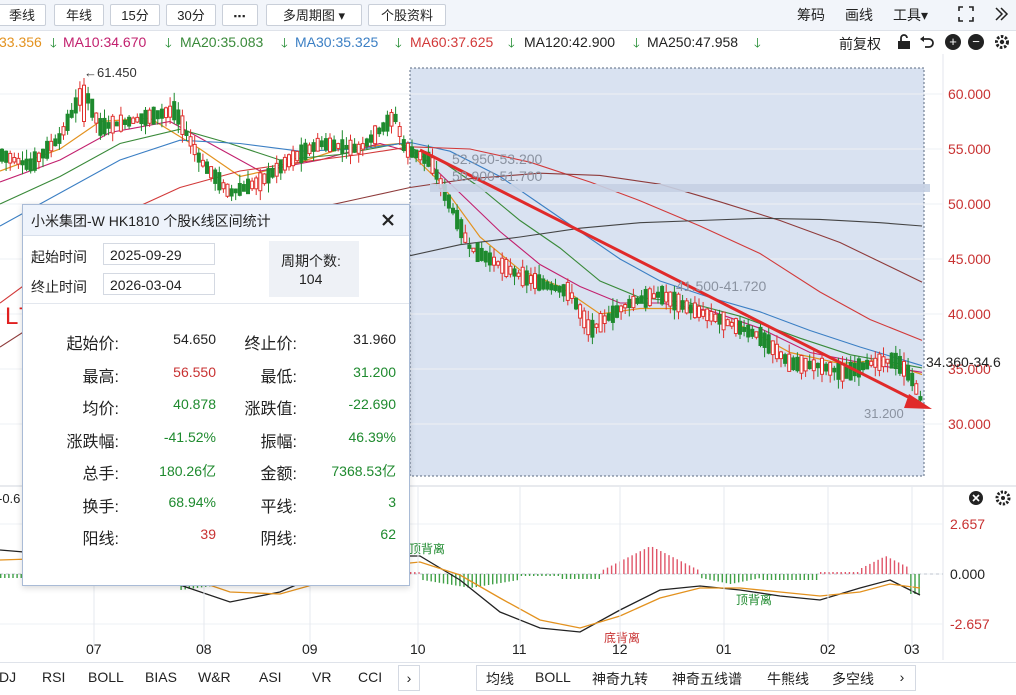  What do you see at coordinates (904, 42) in the screenshot?
I see `lock-icon` at bounding box center [904, 42].